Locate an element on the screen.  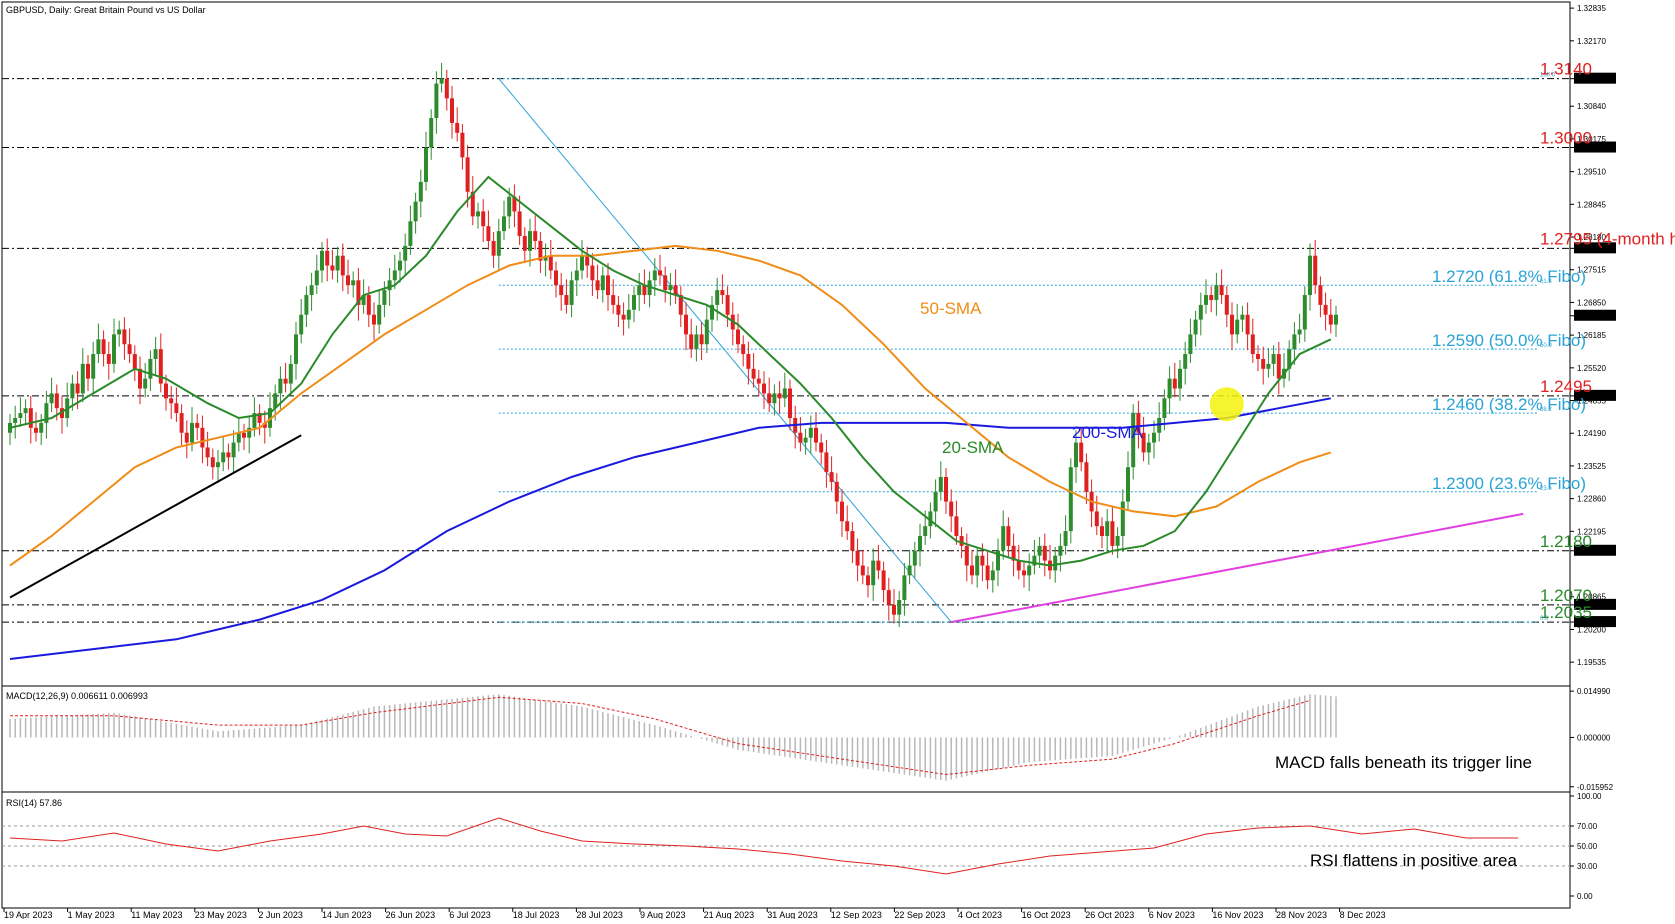
fibo-label-4: 1.2300 (23.6% Fibo) is located at coordinates (1509, 483).